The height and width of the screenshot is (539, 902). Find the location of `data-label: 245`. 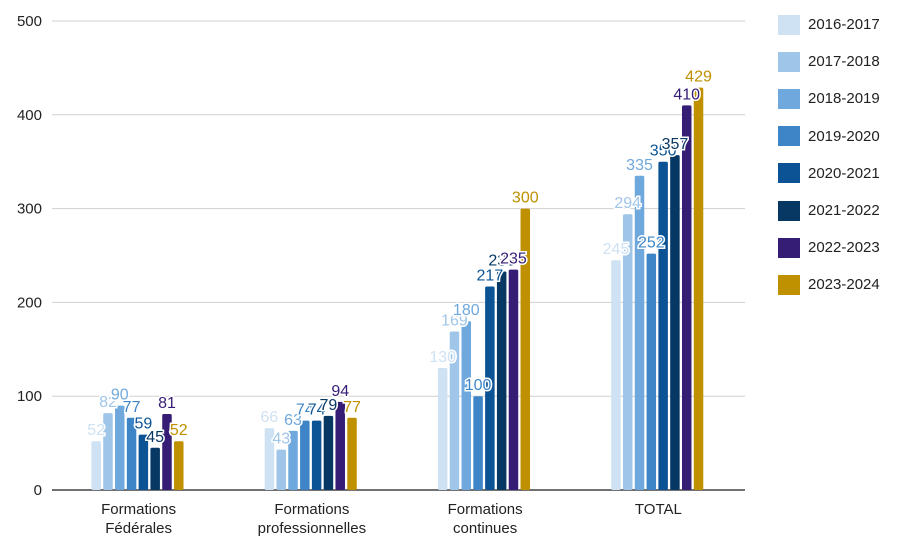

data-label: 245 is located at coordinates (616, 249).